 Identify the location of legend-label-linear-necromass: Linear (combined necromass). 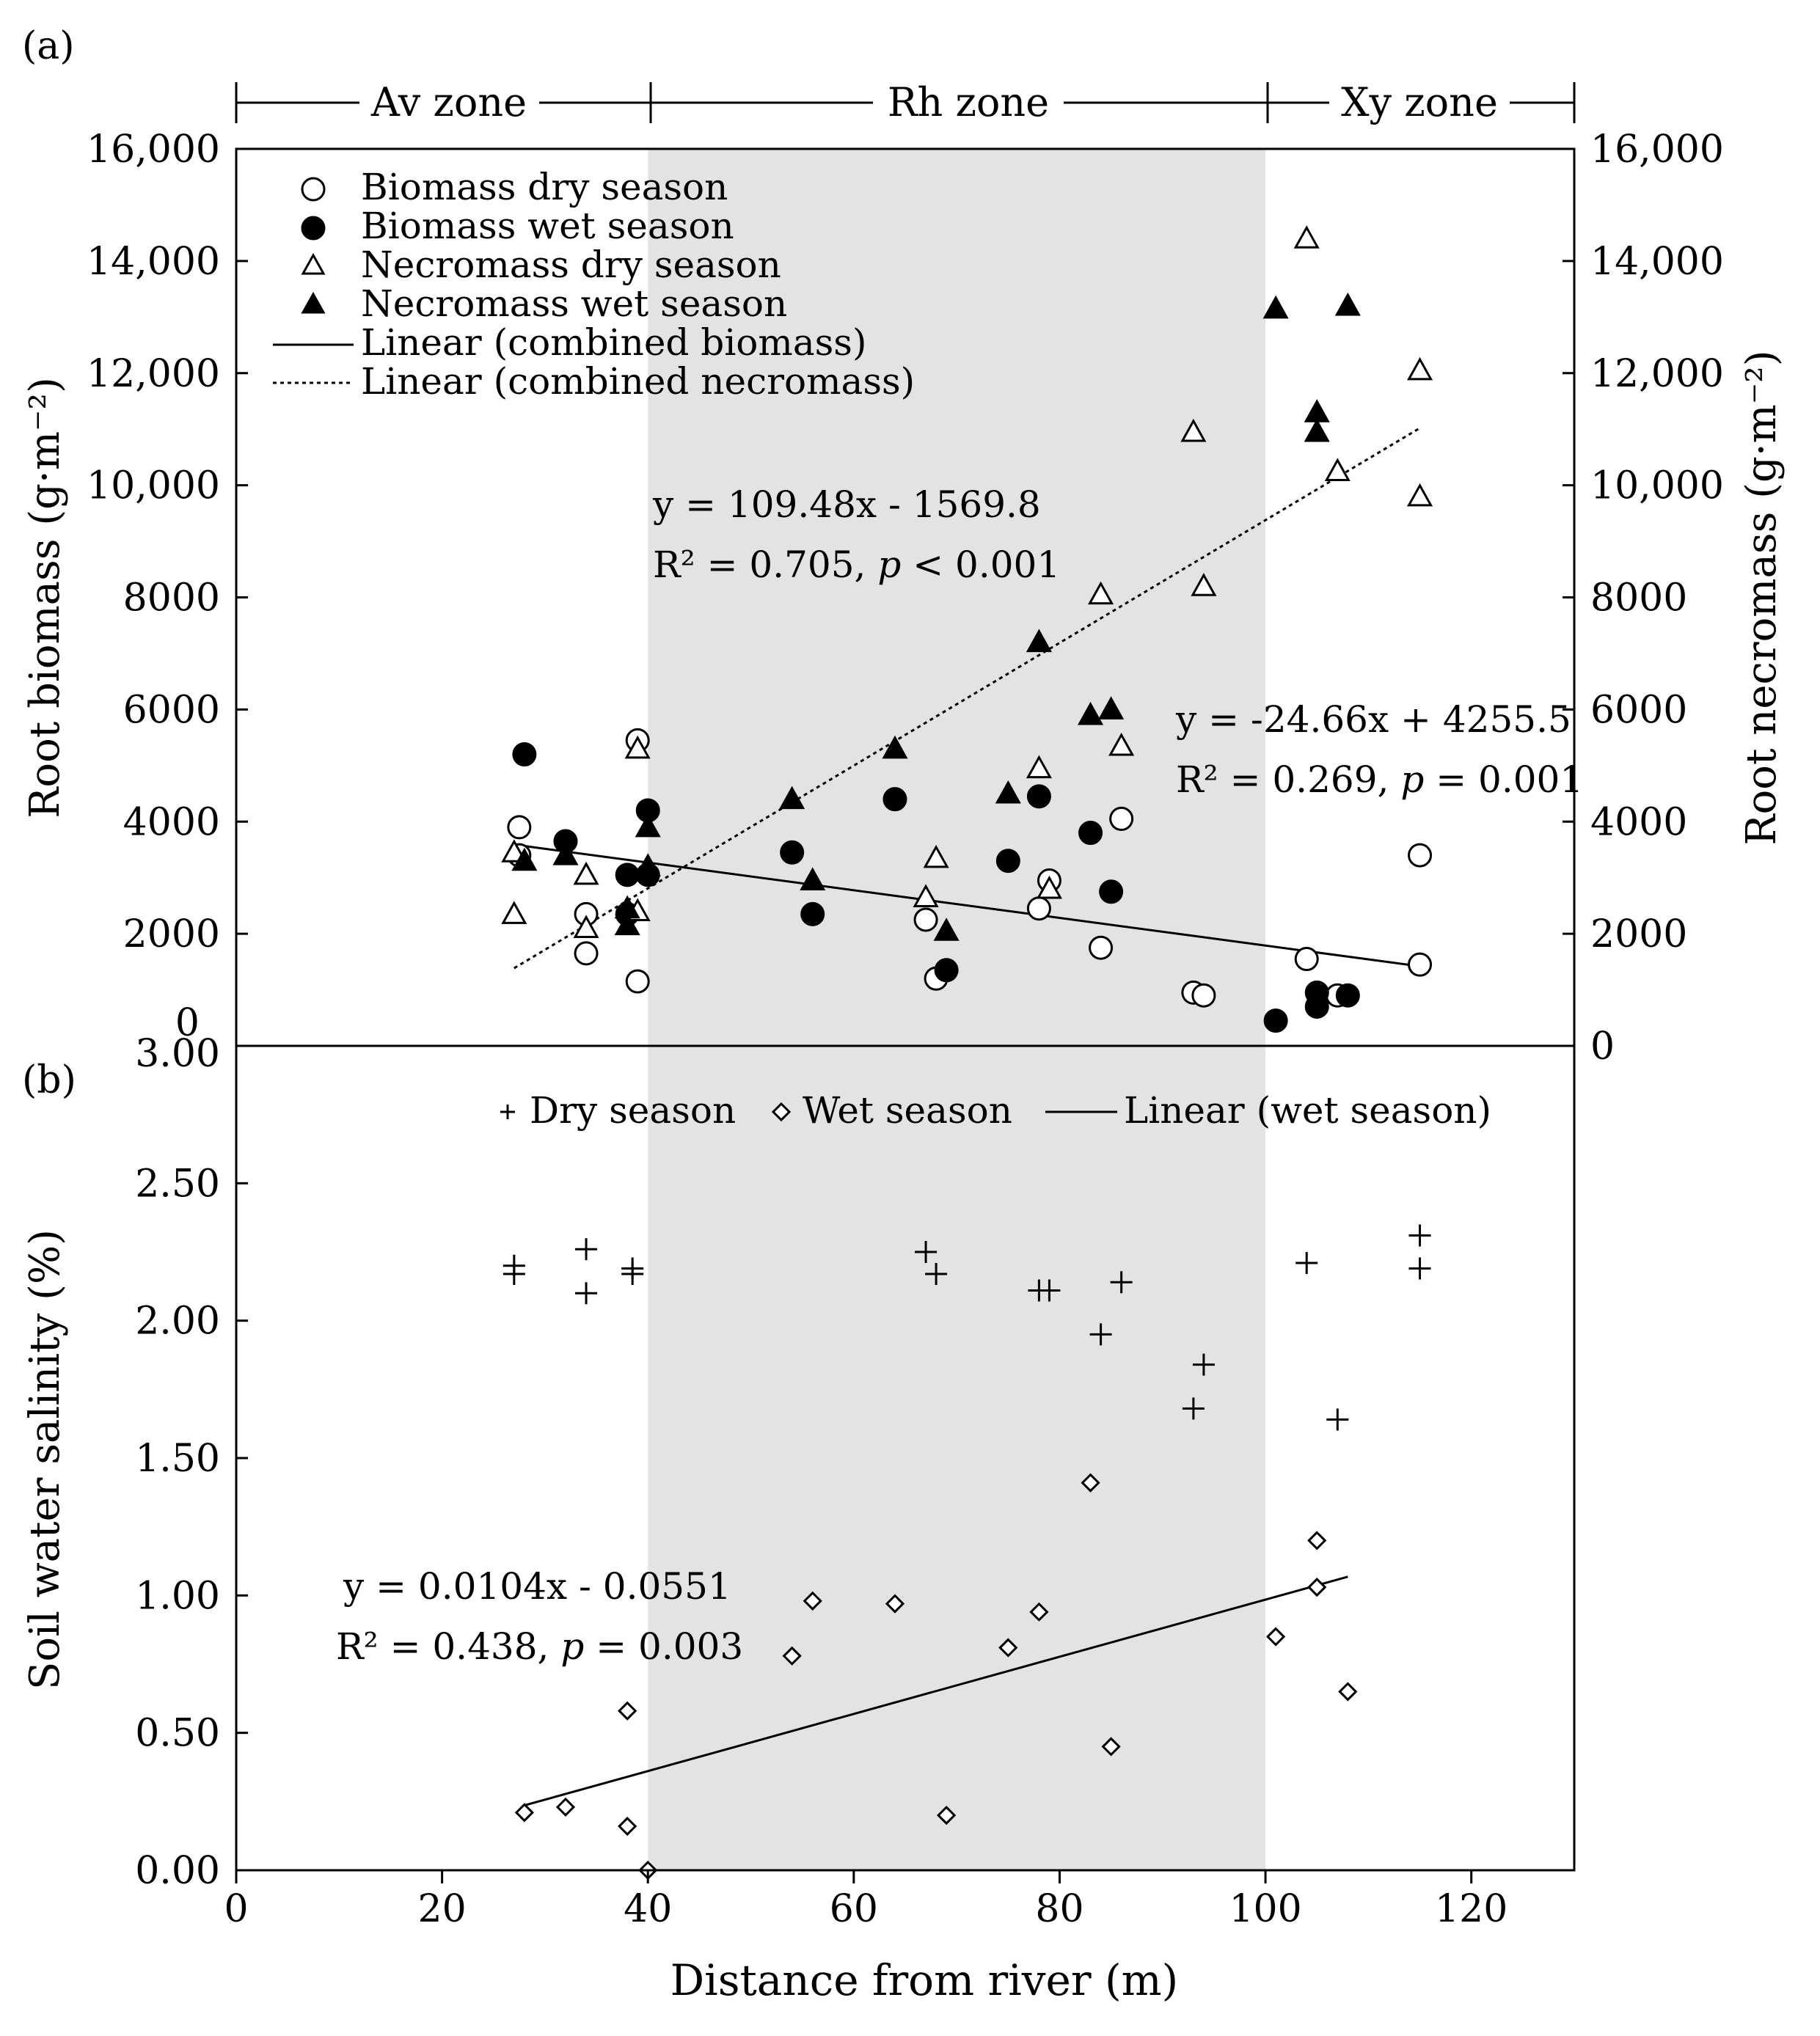
(638, 381).